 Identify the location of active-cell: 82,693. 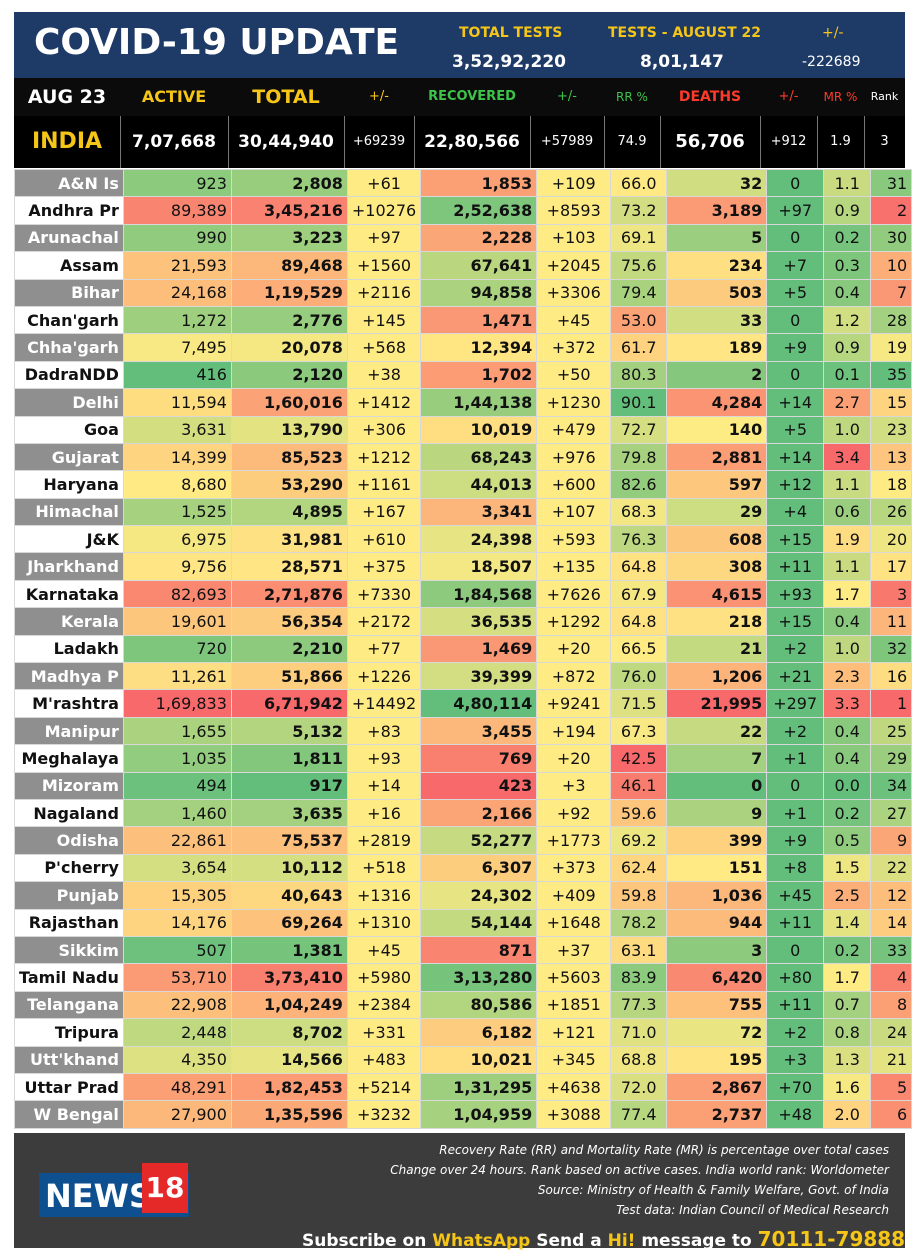
(177, 594).